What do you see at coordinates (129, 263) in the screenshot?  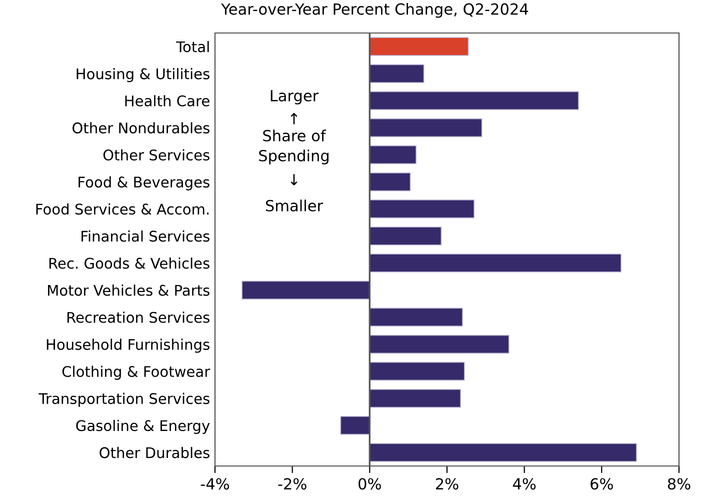 I see `y-tick-label: Rec. Goods & Vehicles` at bounding box center [129, 263].